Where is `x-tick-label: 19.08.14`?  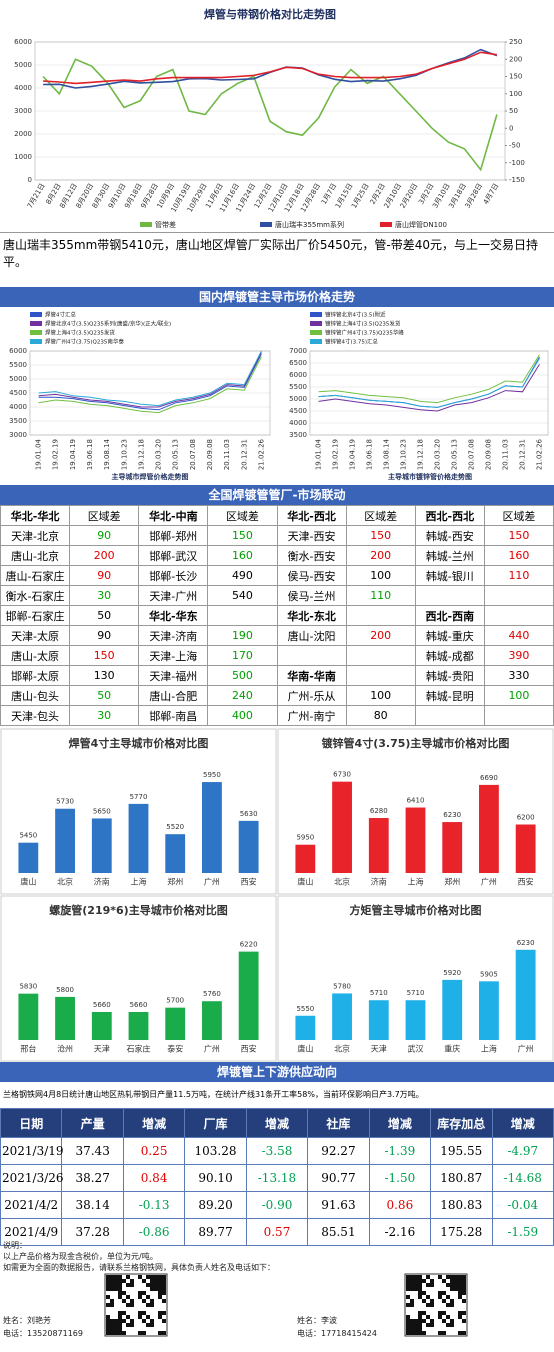
x-tick-label: 19.08.14 is located at coordinates (387, 454).